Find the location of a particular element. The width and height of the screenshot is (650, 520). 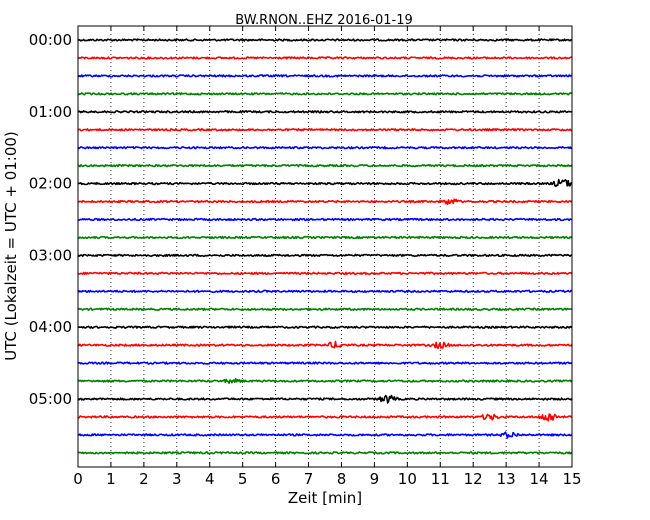

x-tick-label: 12 is located at coordinates (473, 479).